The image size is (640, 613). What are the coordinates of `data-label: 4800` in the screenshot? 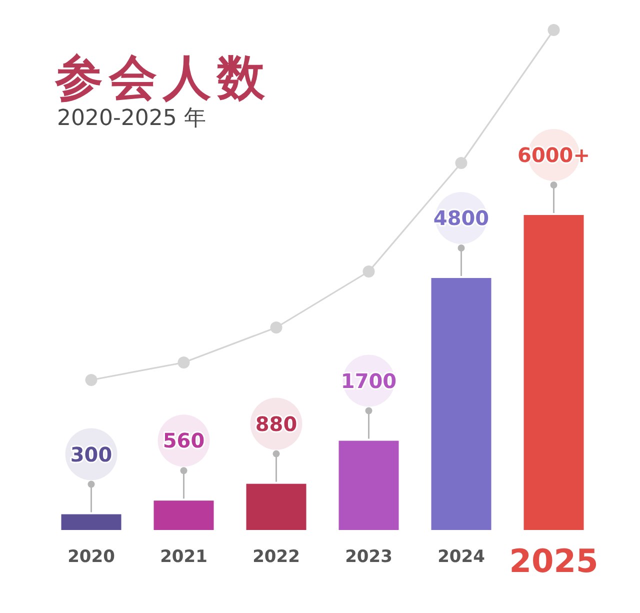 It's located at (461, 218).